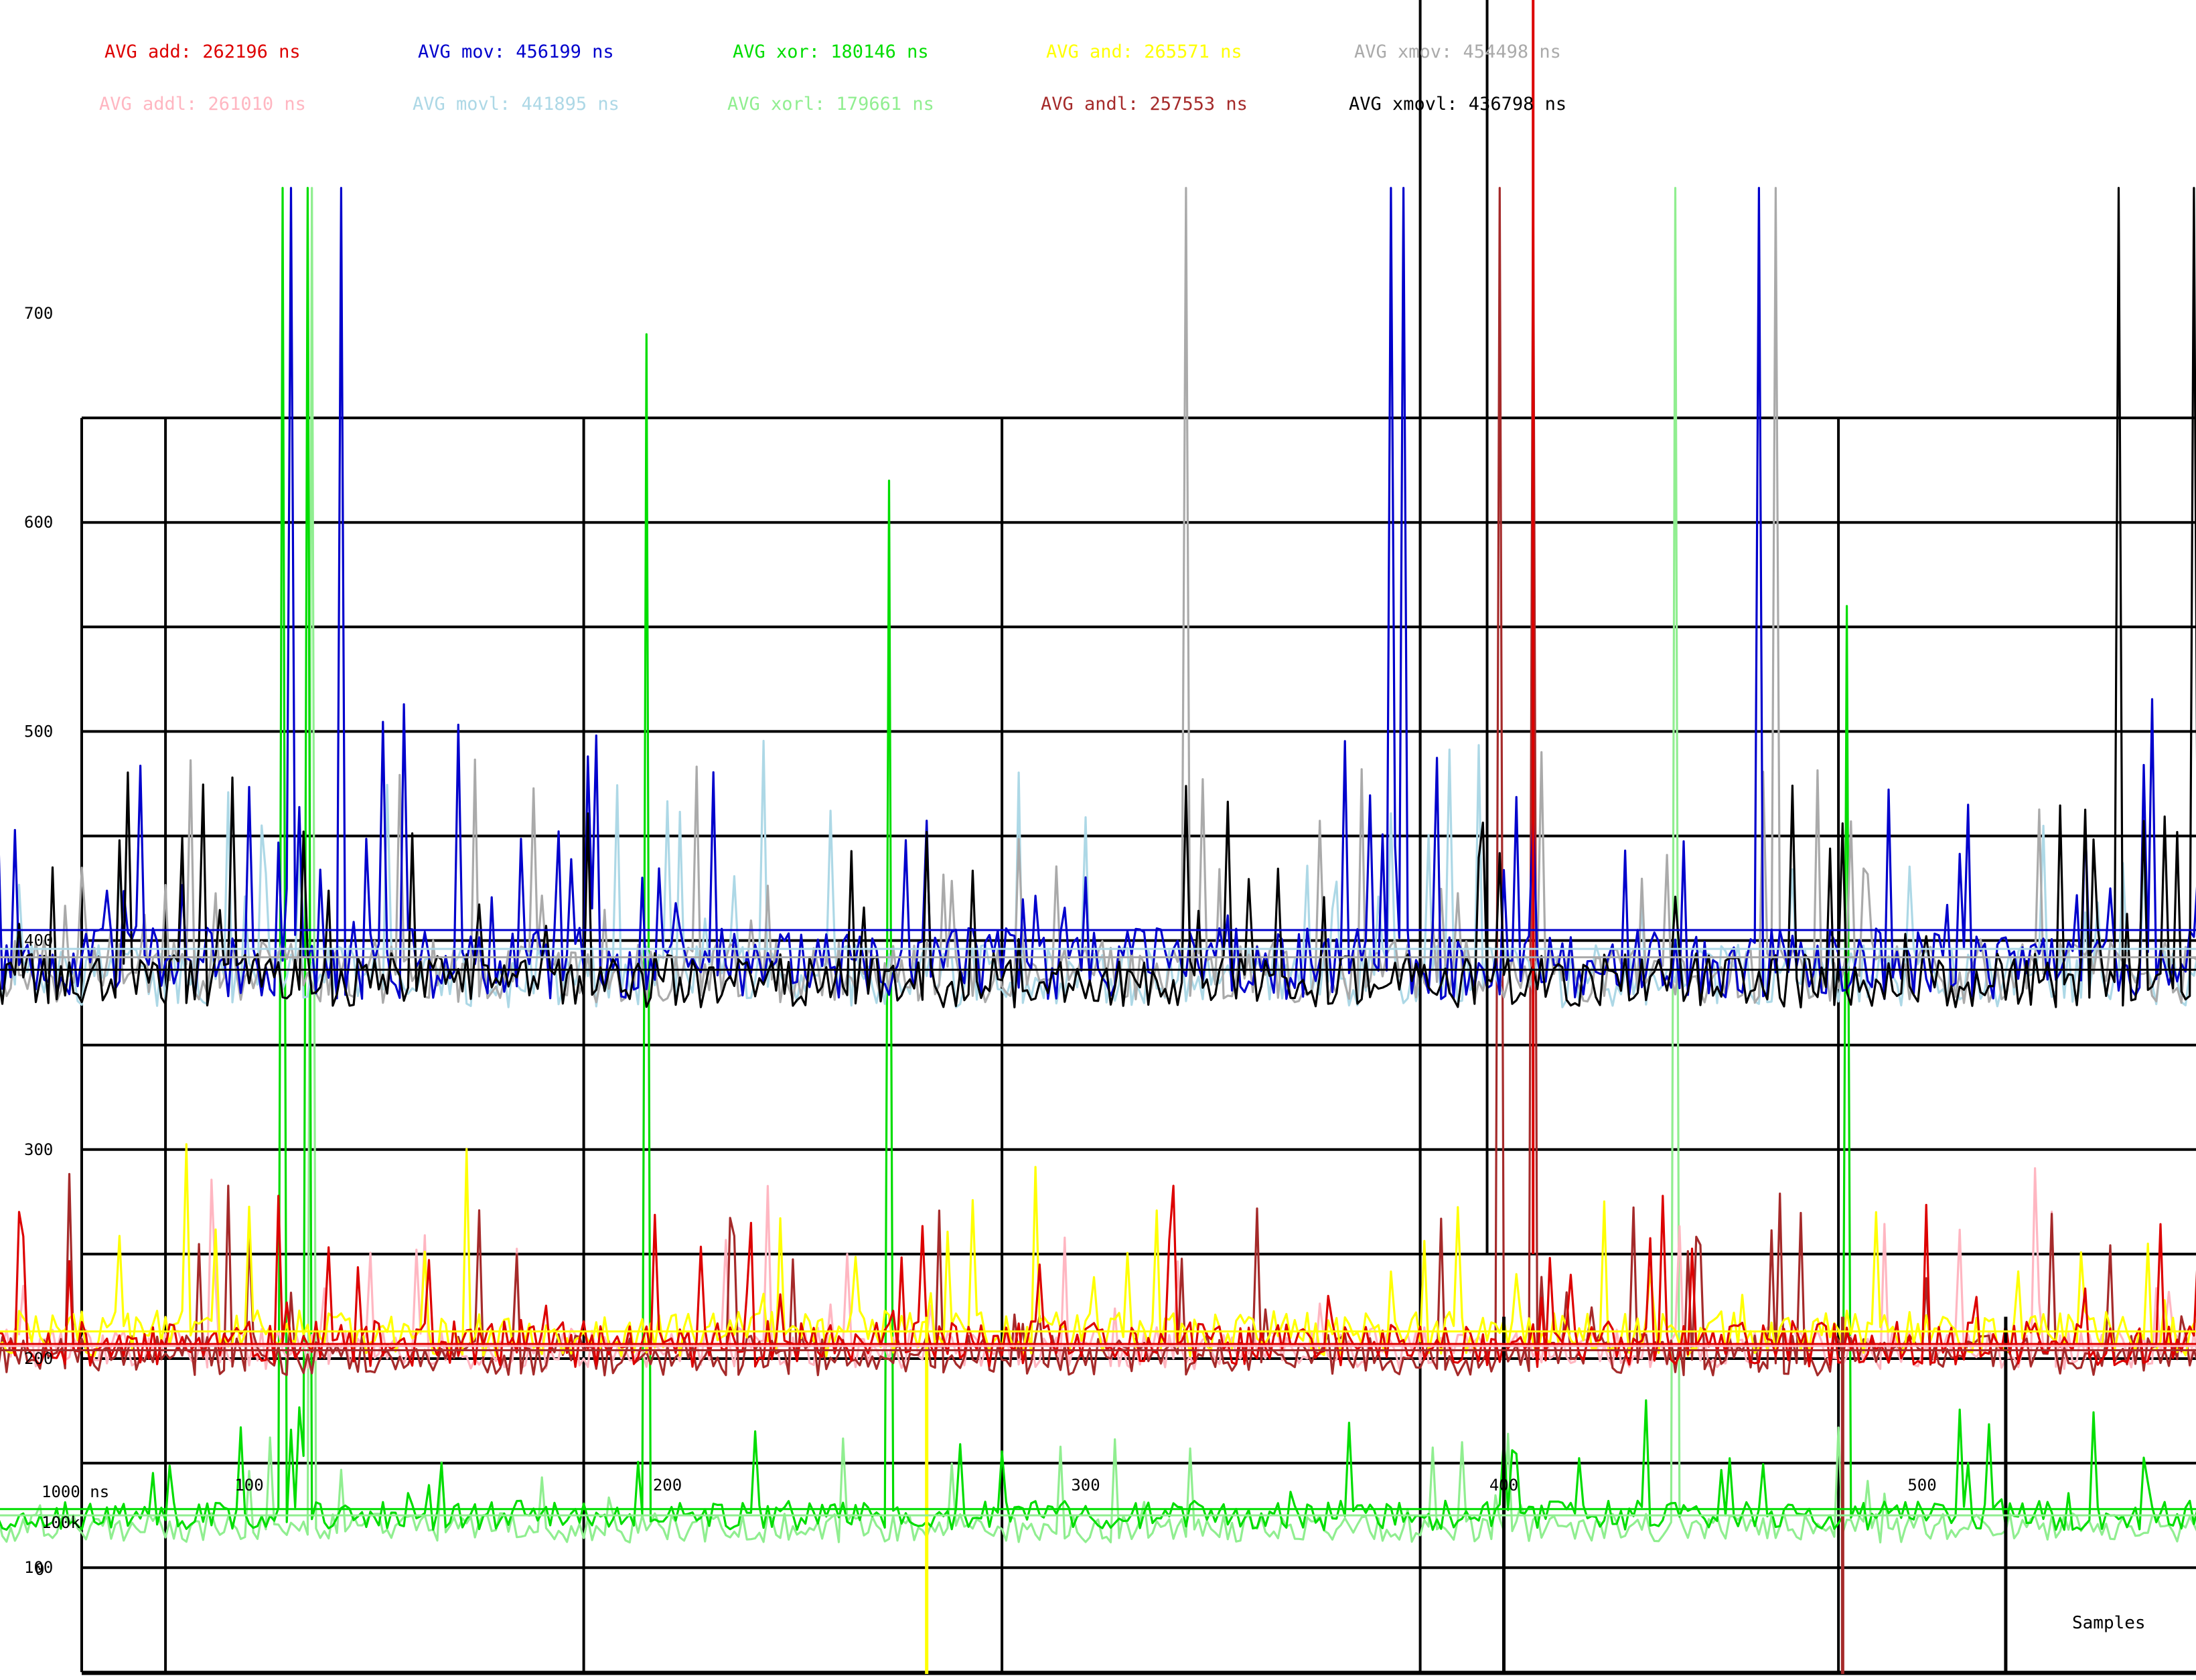 This screenshot has height=1680, width=2196. What do you see at coordinates (1503, 1485) in the screenshot?
I see `x-tick-label: 400` at bounding box center [1503, 1485].